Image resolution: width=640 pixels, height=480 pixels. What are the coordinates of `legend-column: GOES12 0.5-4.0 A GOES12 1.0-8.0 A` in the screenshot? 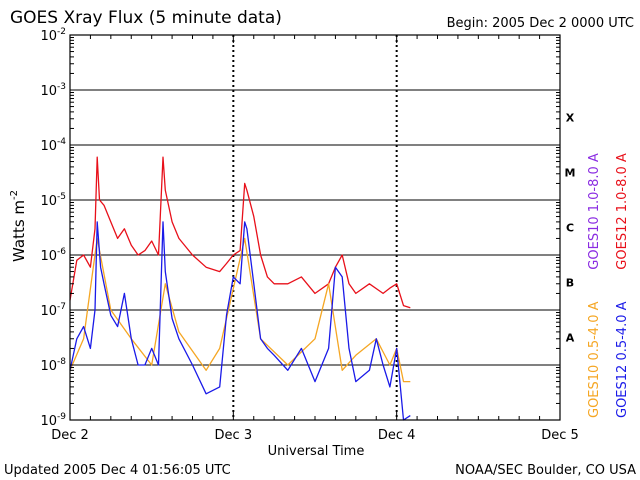 It's located at (622, 285).